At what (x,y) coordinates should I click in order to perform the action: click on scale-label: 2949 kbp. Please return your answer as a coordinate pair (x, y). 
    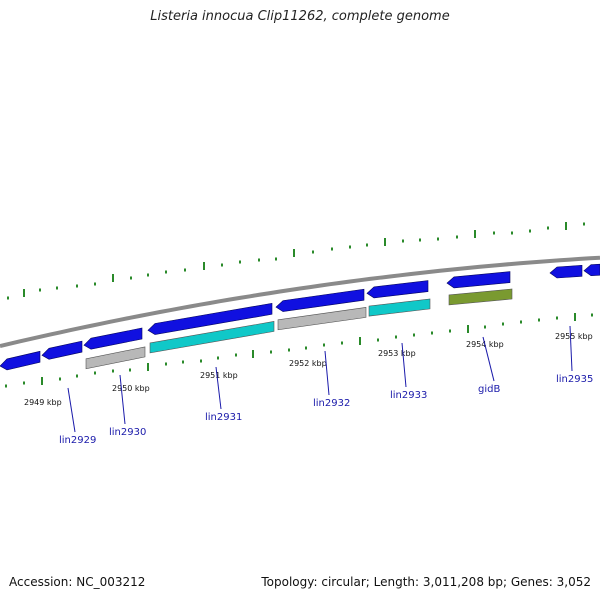
    Looking at the image, I should click on (43, 402).